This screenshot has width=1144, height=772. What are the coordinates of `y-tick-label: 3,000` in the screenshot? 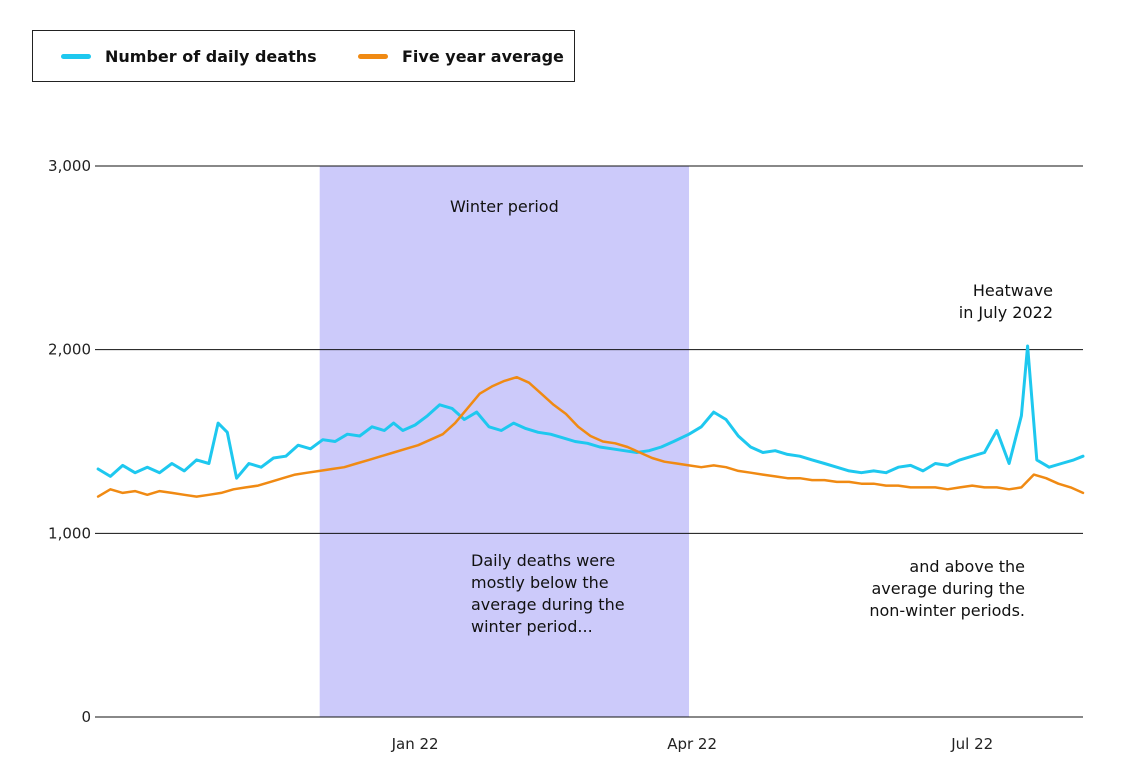 It's located at (69, 166).